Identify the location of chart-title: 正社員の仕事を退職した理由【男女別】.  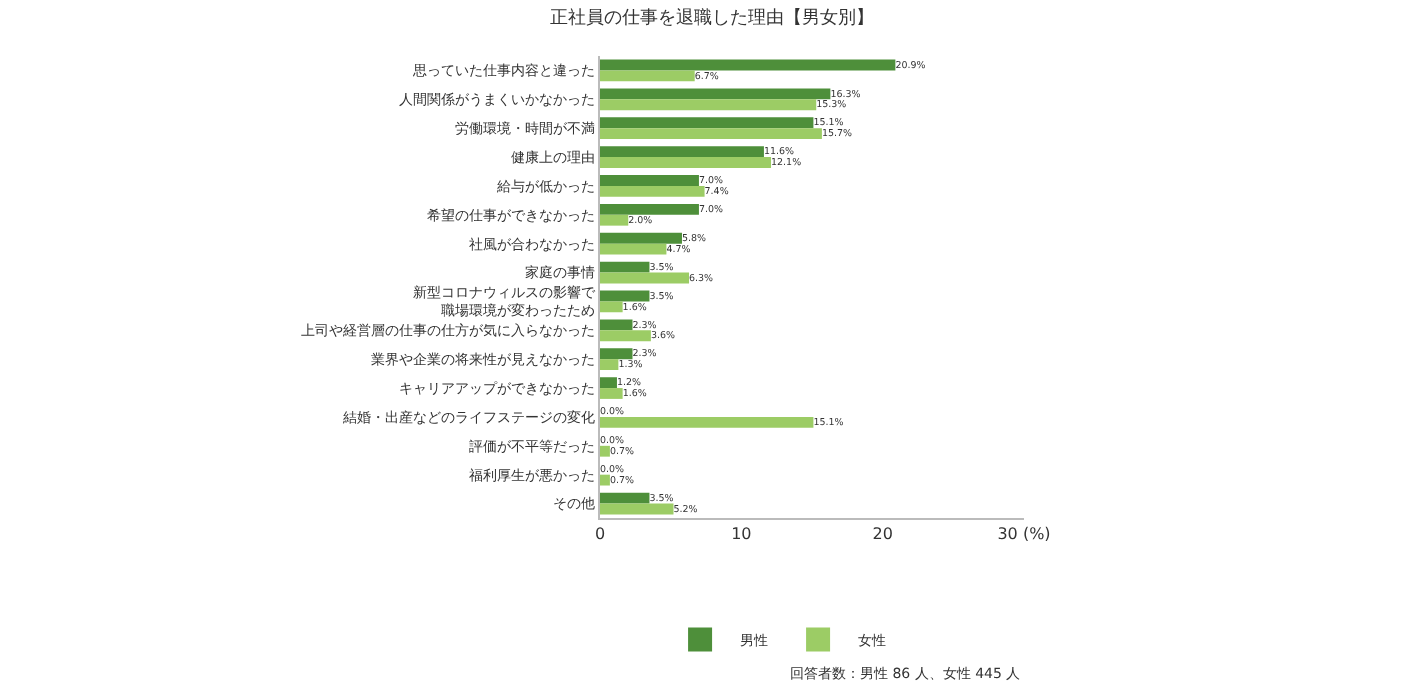
(712, 17).